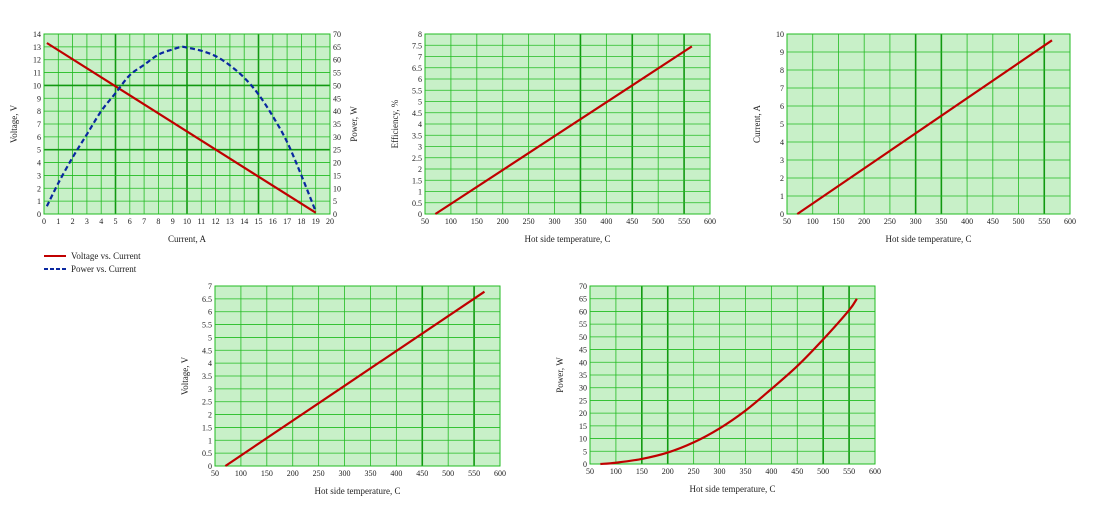 This screenshot has width=1097, height=510. What do you see at coordinates (337, 73) in the screenshot?
I see `y2-tick-label: 55` at bounding box center [337, 73].